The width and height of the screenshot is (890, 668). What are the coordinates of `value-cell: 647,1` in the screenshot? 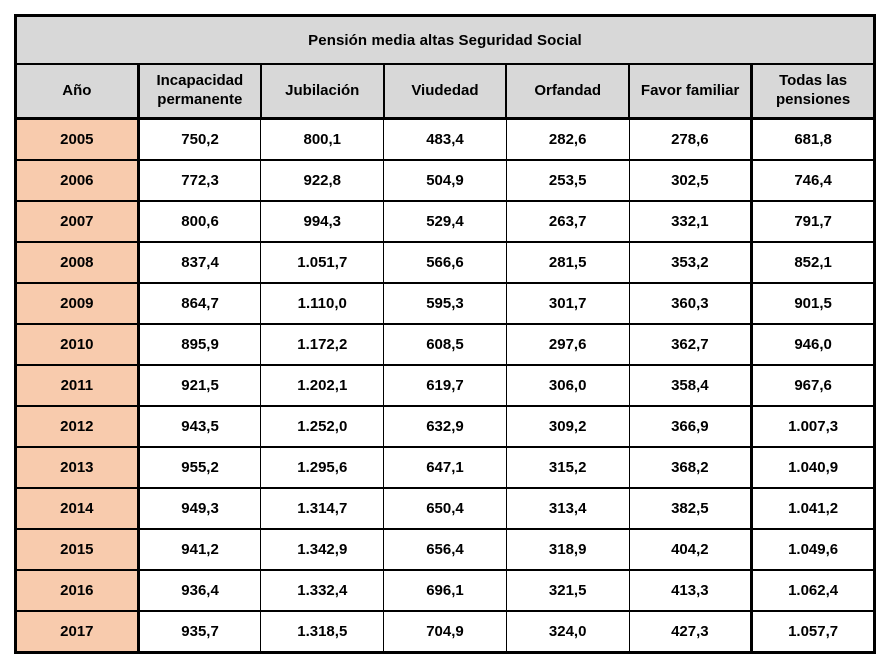 It's located at (445, 467).